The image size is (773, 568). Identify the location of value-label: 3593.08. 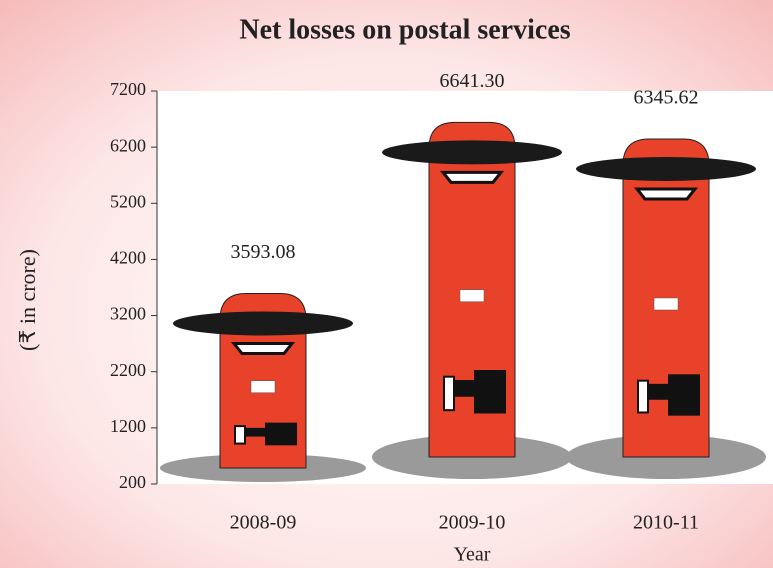
(263, 252).